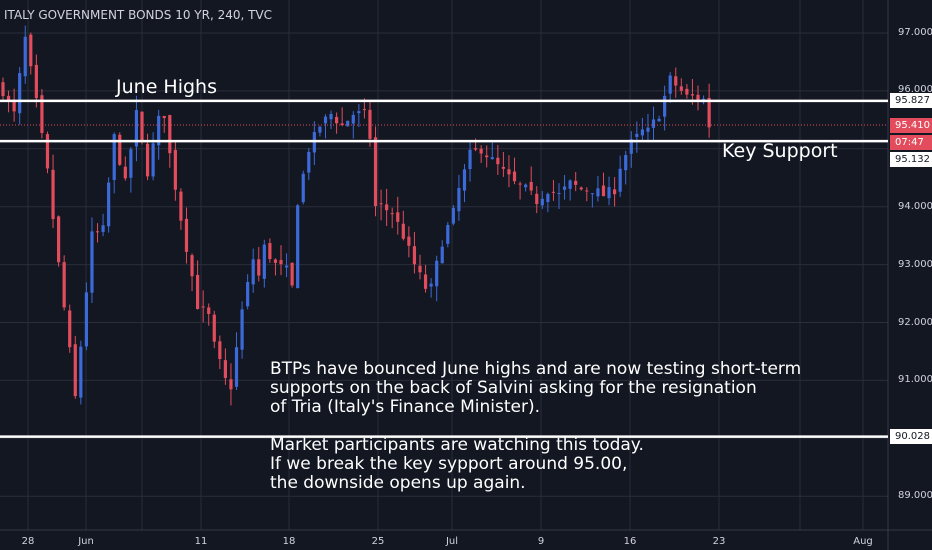 The image size is (932, 550). I want to click on chart-title: ITALY GOVERNMENT BONDS 10 YR, 240, TVC, so click(138, 15).